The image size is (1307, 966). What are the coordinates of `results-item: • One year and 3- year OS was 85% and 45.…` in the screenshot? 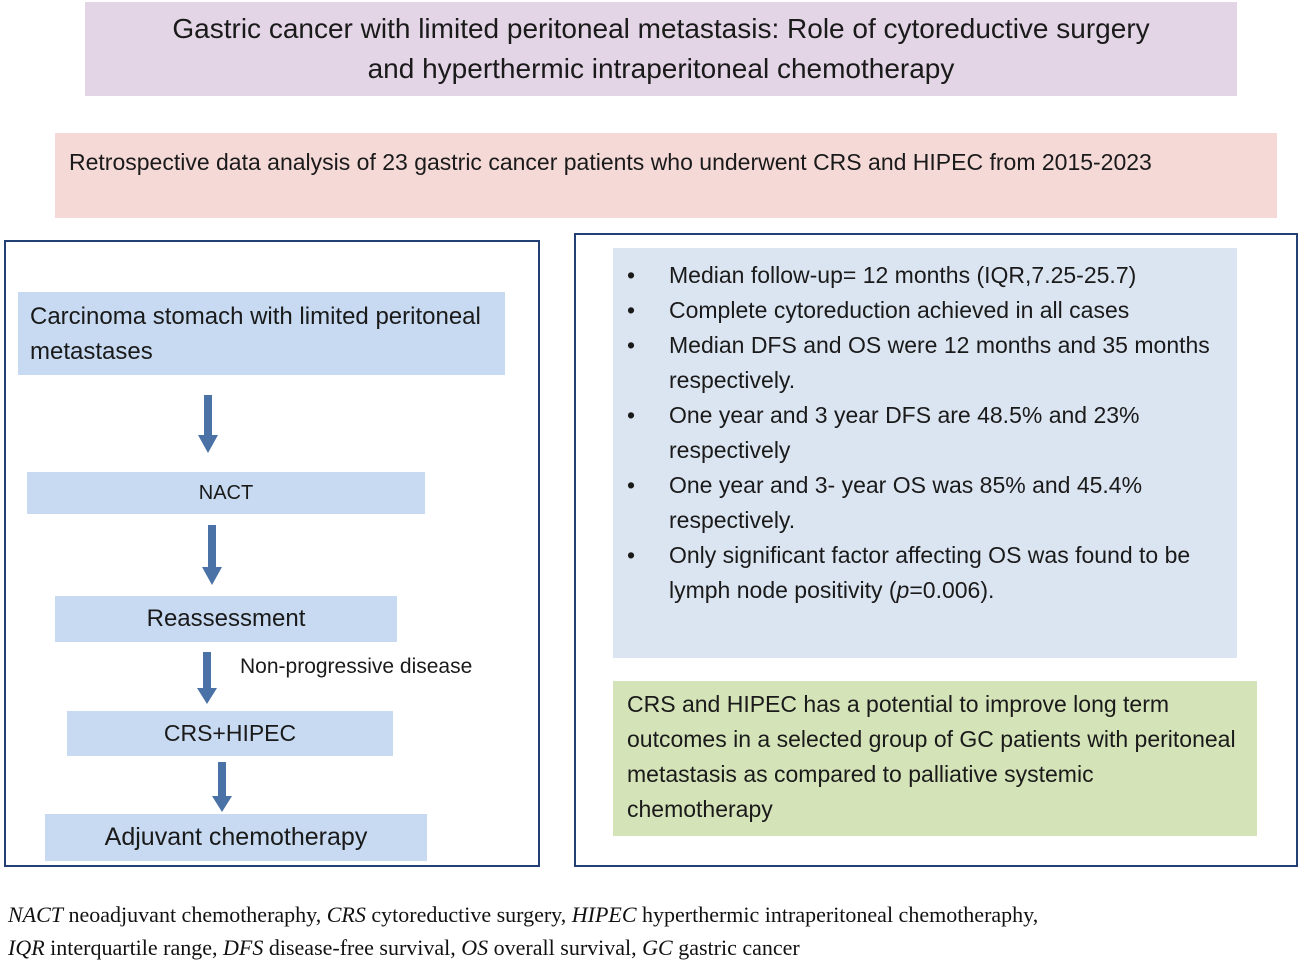 It's located at (925, 503).